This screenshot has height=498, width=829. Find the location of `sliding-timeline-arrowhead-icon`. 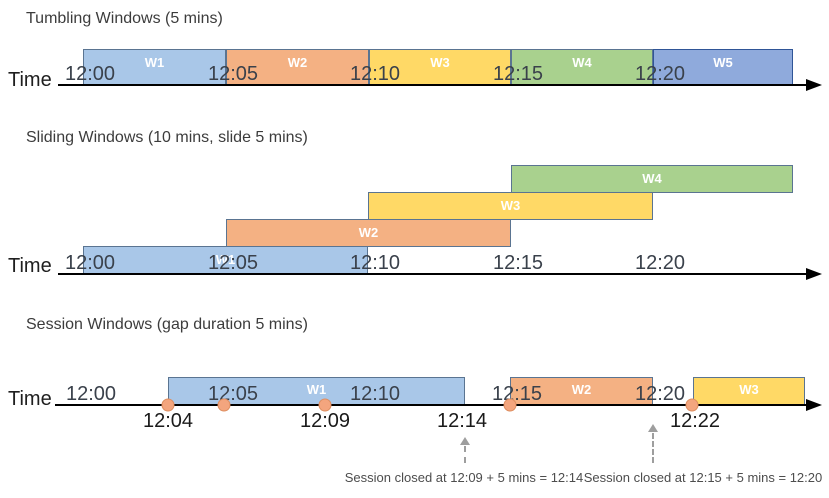

sliding-timeline-arrowhead-icon is located at coordinates (814, 274).